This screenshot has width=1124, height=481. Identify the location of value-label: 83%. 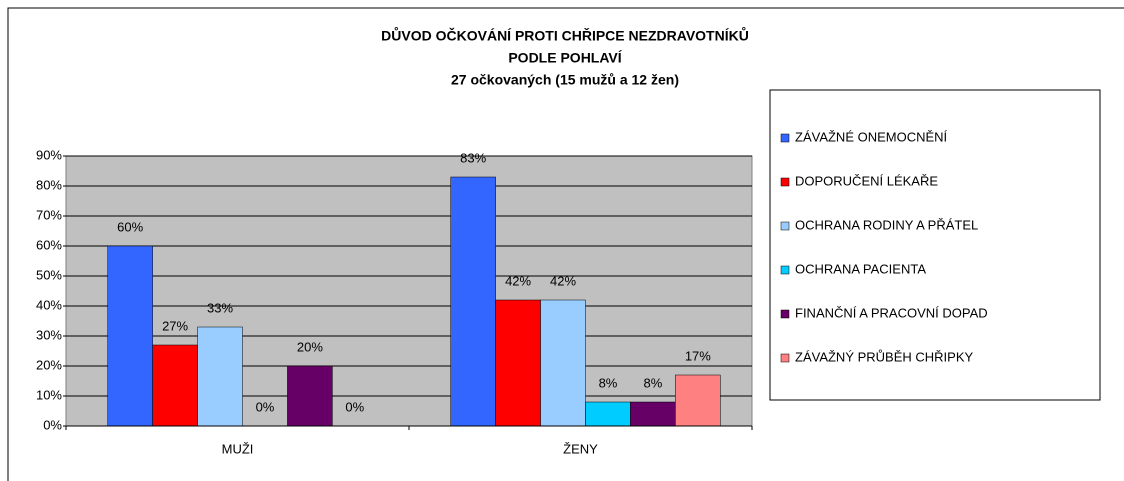
(473, 157).